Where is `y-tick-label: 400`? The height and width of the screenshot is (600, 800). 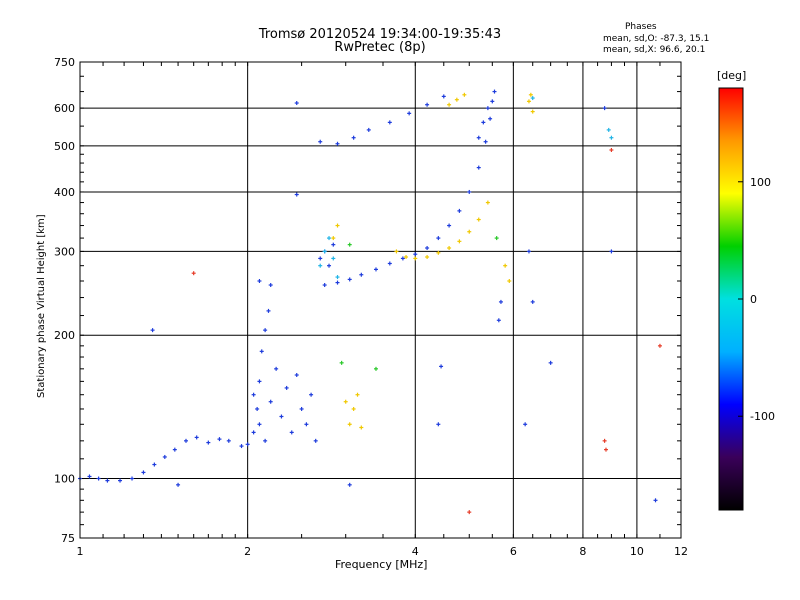
y-tick-label: 400 is located at coordinates (64, 192).